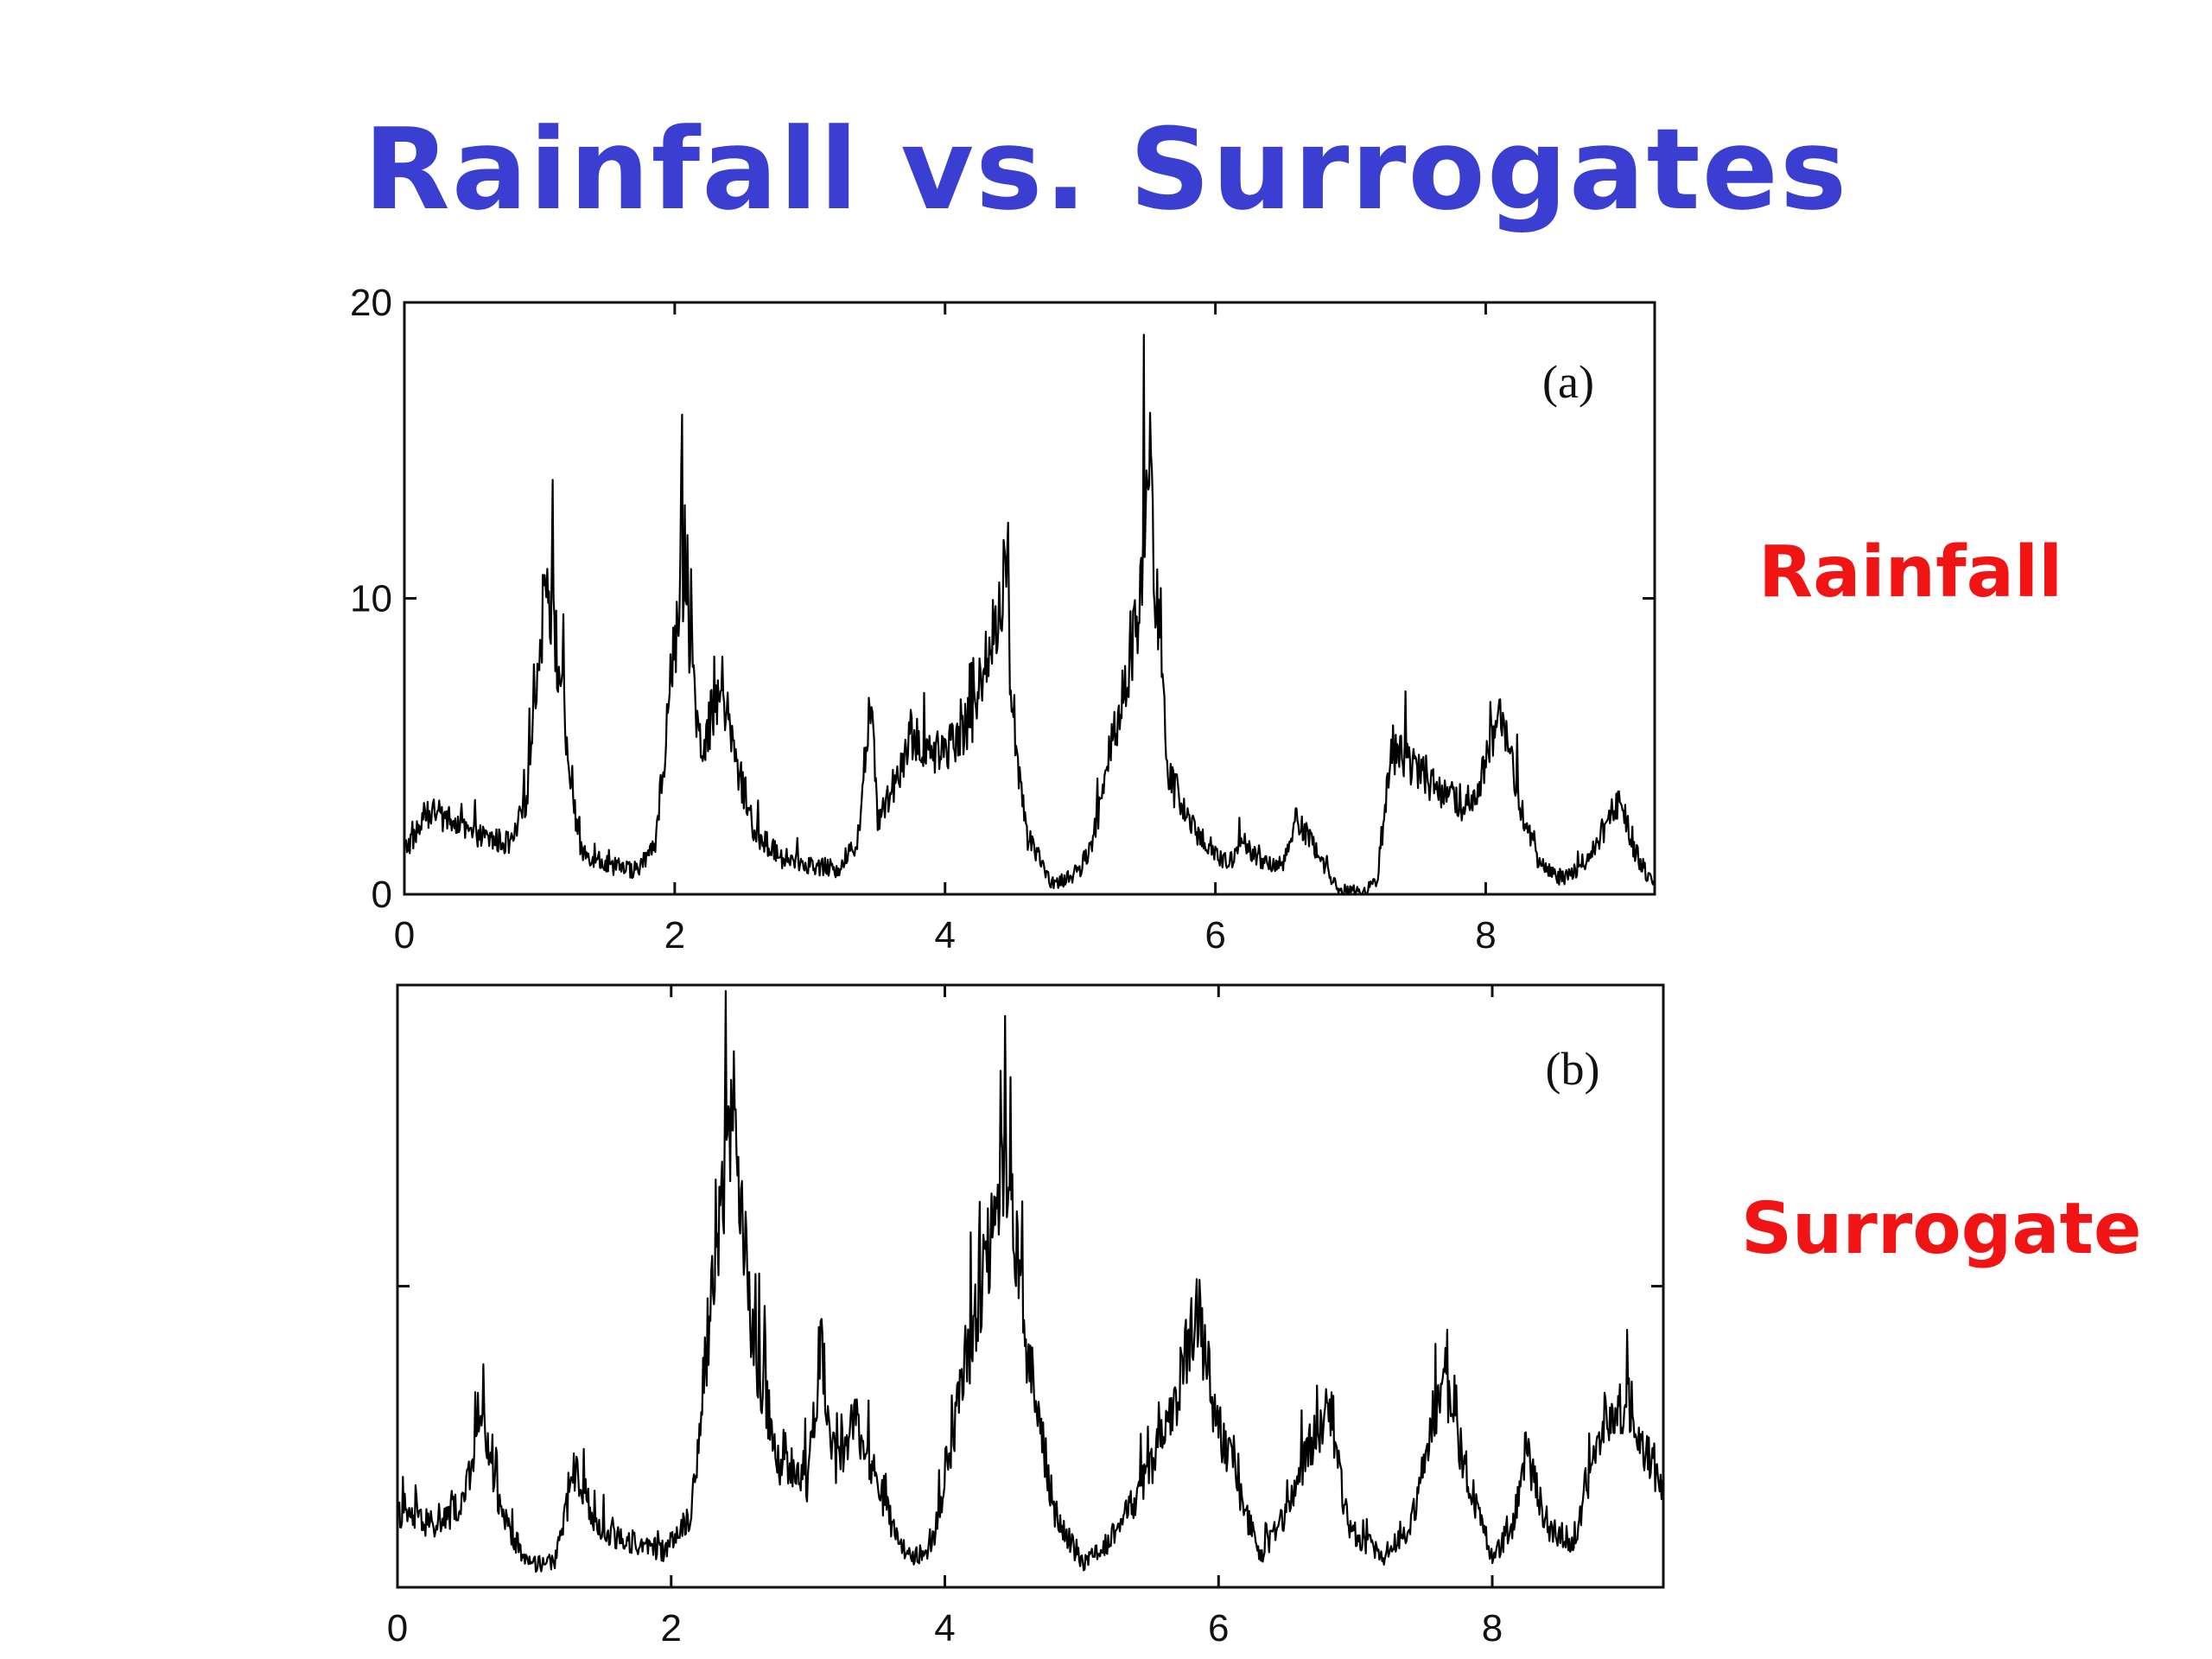  Describe the element at coordinates (382, 895) in the screenshot. I see `y-tick-label: 0` at that location.